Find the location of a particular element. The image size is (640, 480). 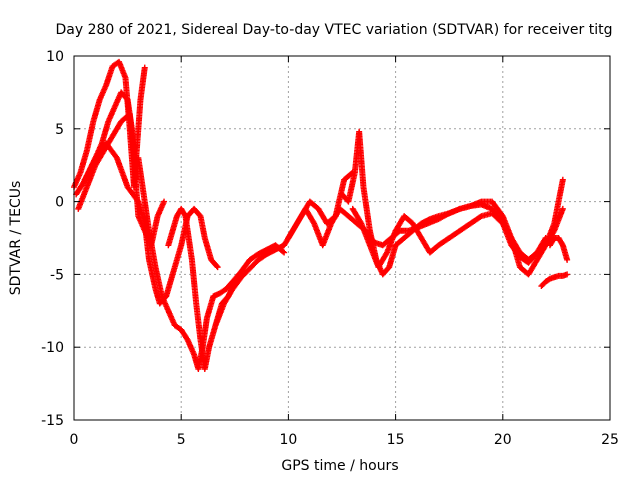

y-tick-label: -10 is located at coordinates (52, 348).